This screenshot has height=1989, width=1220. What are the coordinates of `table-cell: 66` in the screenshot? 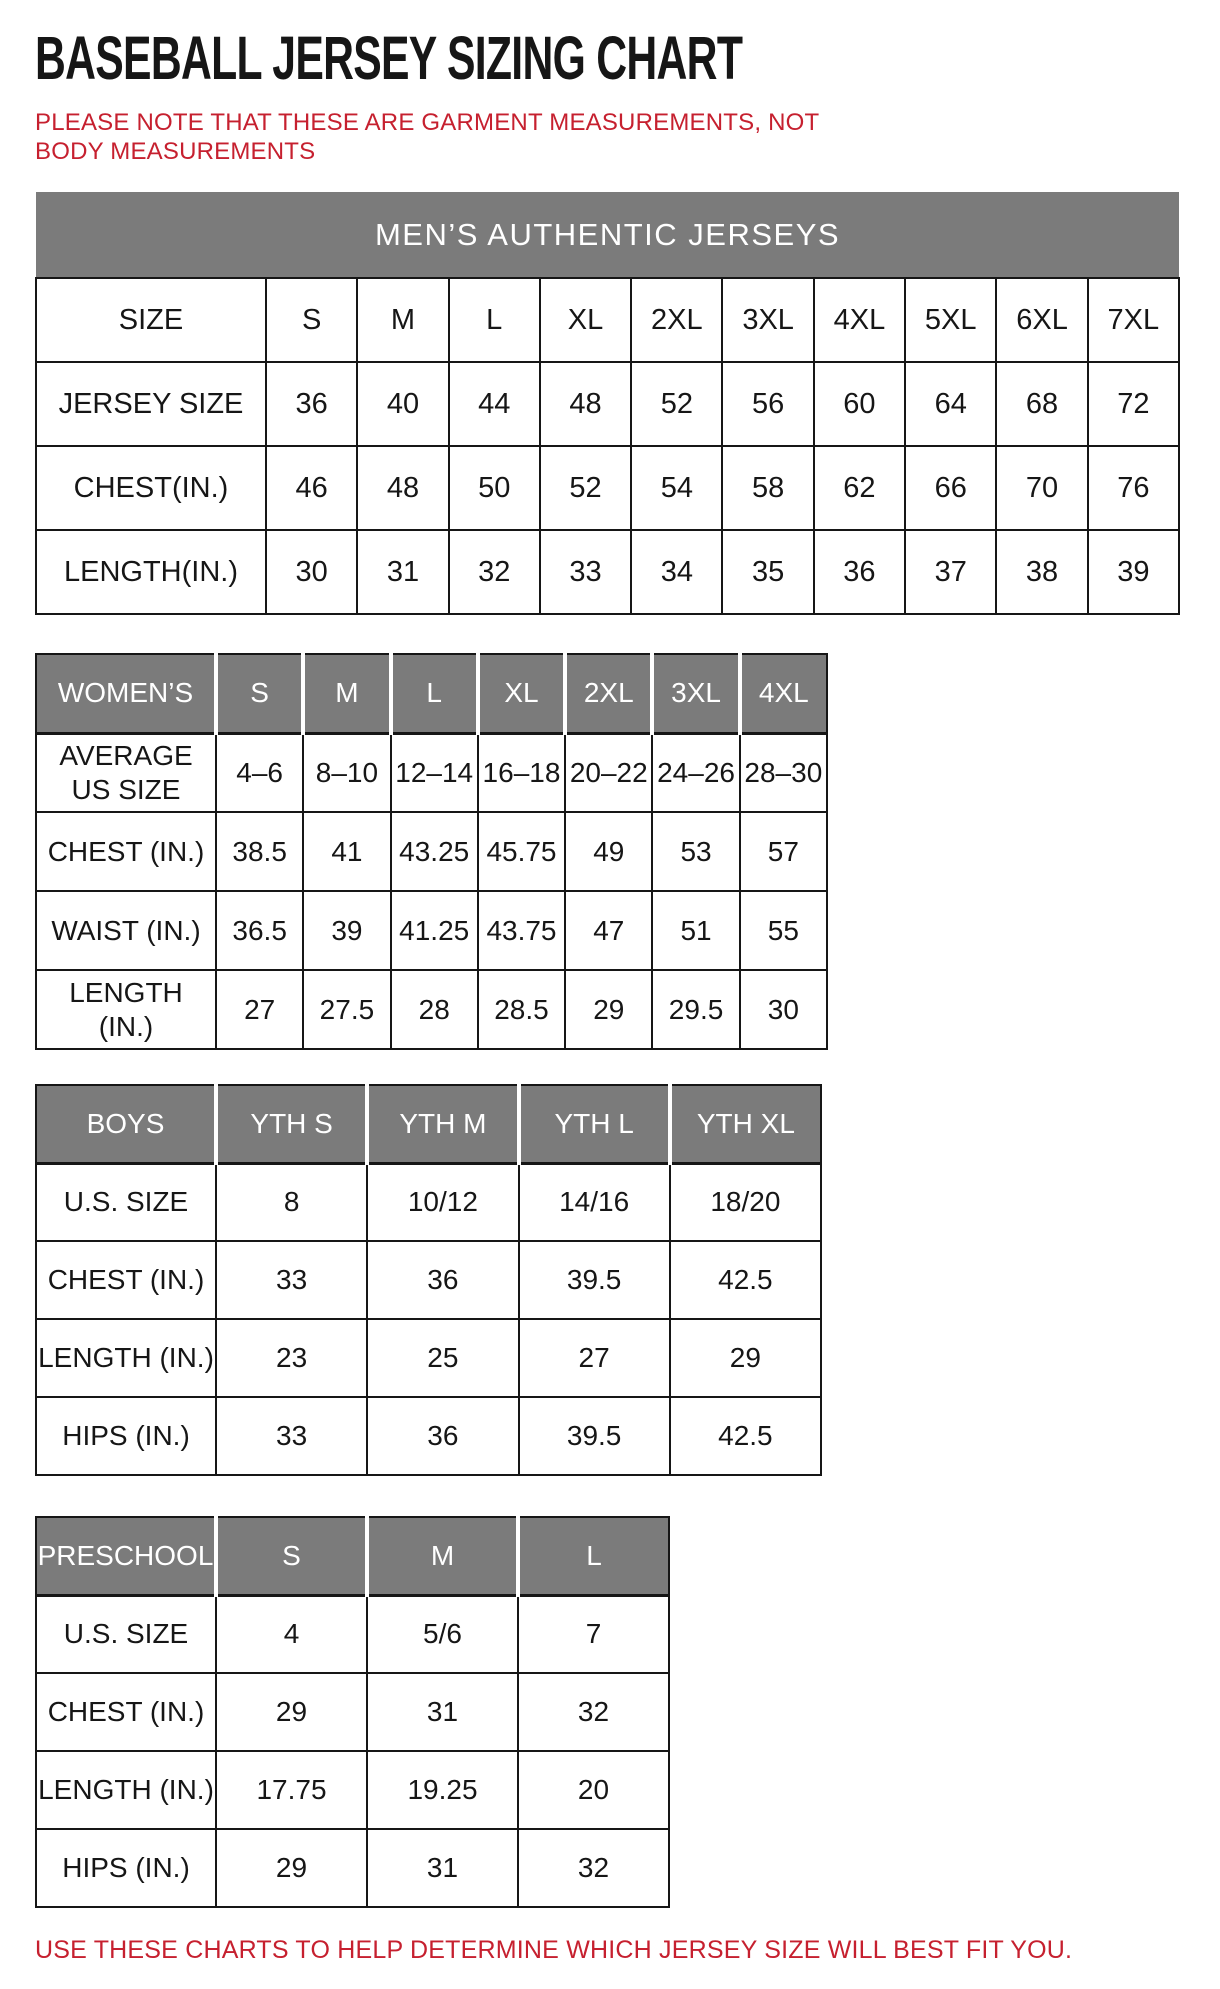 It's located at (951, 488).